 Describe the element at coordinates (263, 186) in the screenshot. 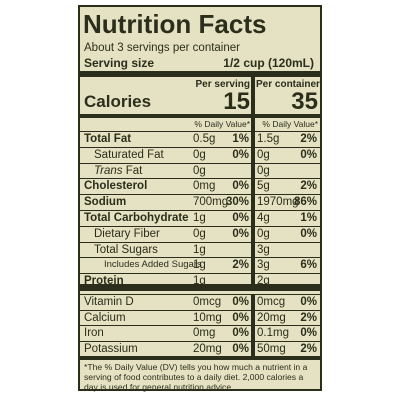

I see `amount: 5g` at that location.